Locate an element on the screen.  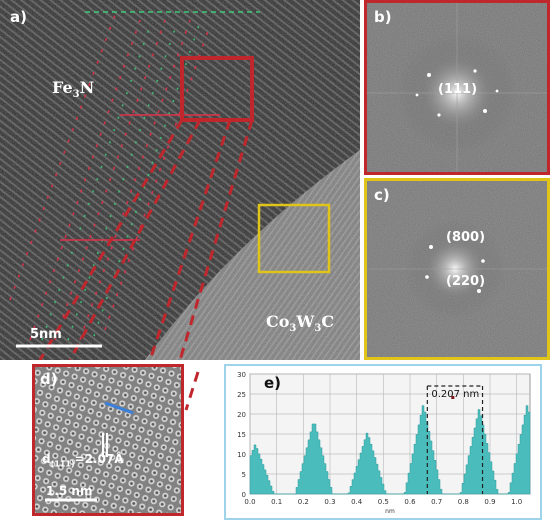
panel-a-label: a) is located at coordinates (18, 17).